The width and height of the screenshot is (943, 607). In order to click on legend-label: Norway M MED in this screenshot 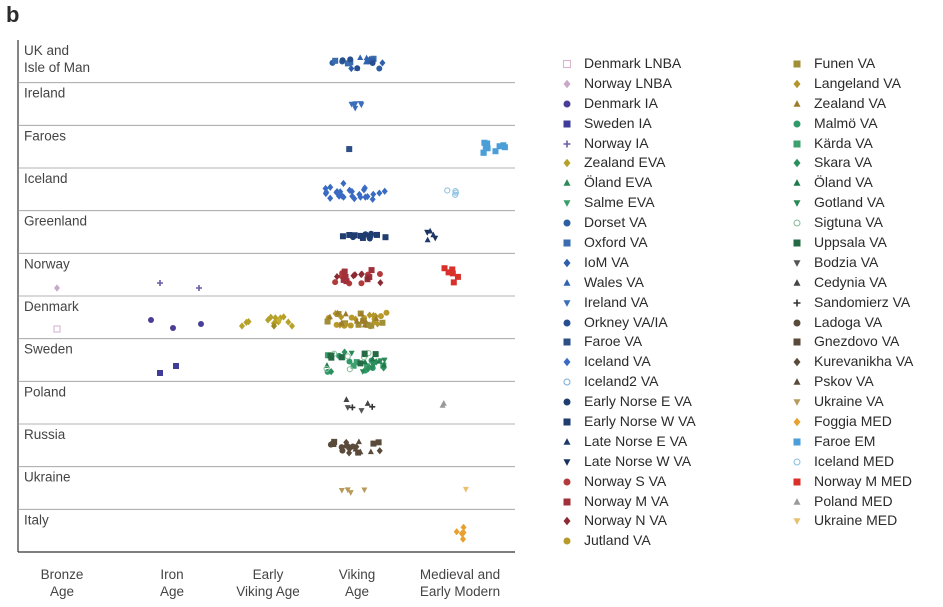, I will do `click(863, 480)`.